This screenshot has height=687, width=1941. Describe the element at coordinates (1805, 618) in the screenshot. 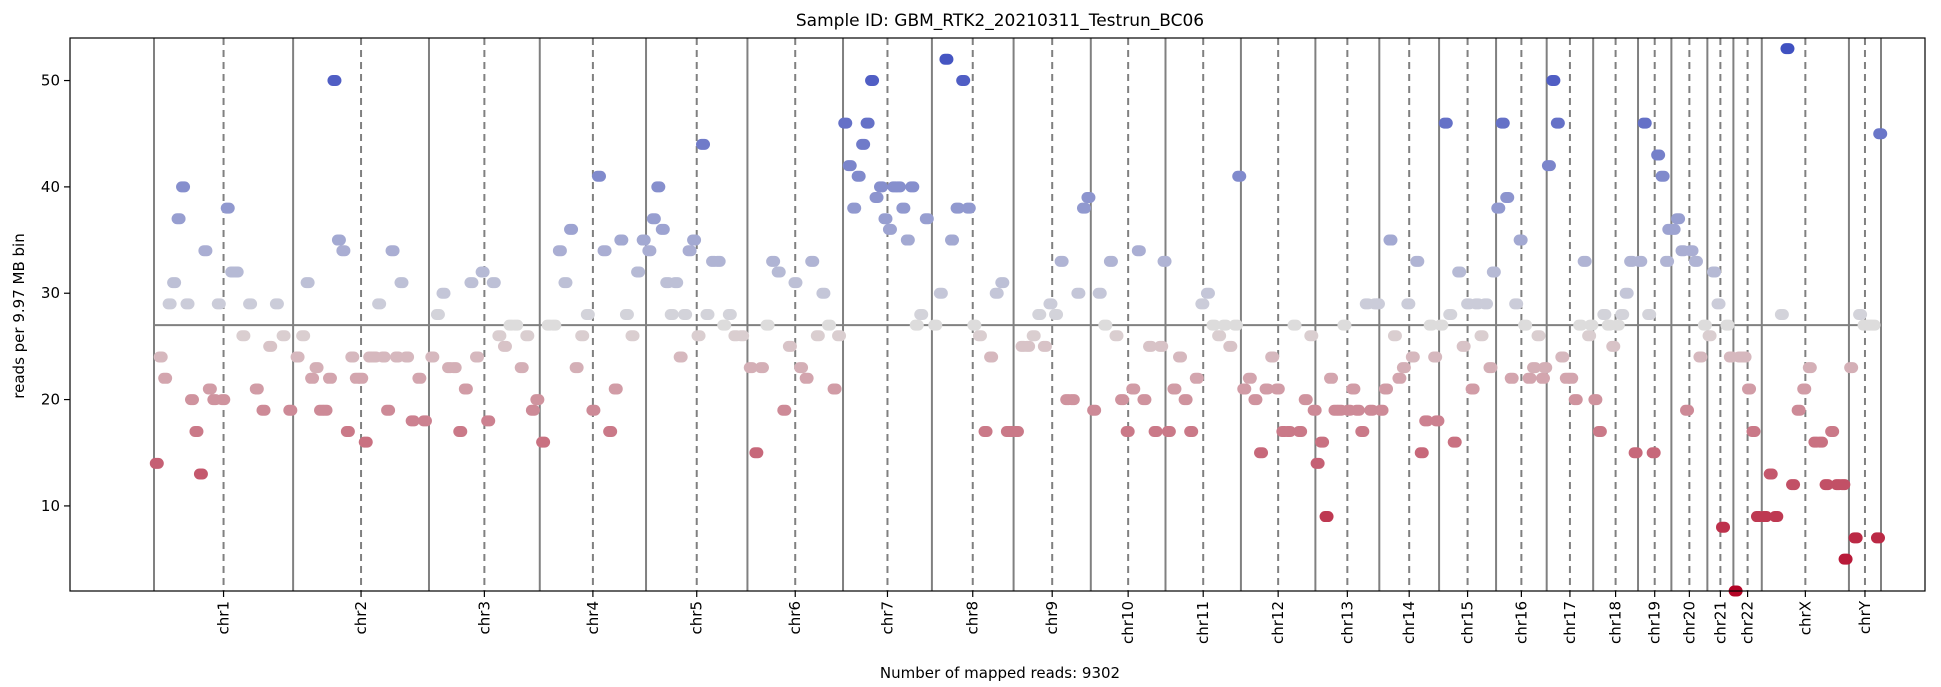

I see `x-tick-label: chrX` at that location.